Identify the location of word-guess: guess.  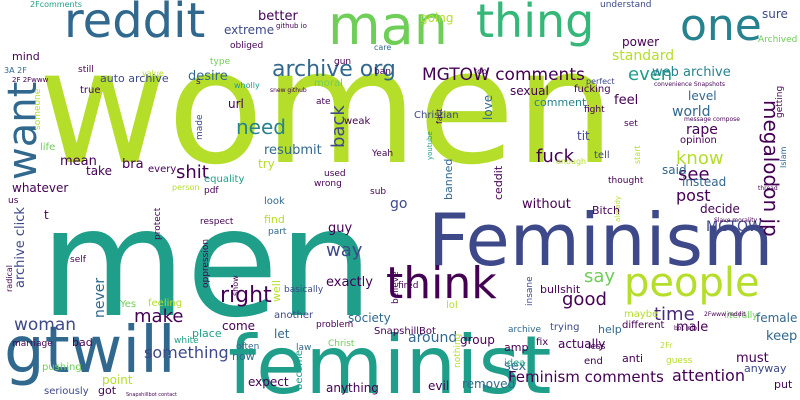
(679, 361).